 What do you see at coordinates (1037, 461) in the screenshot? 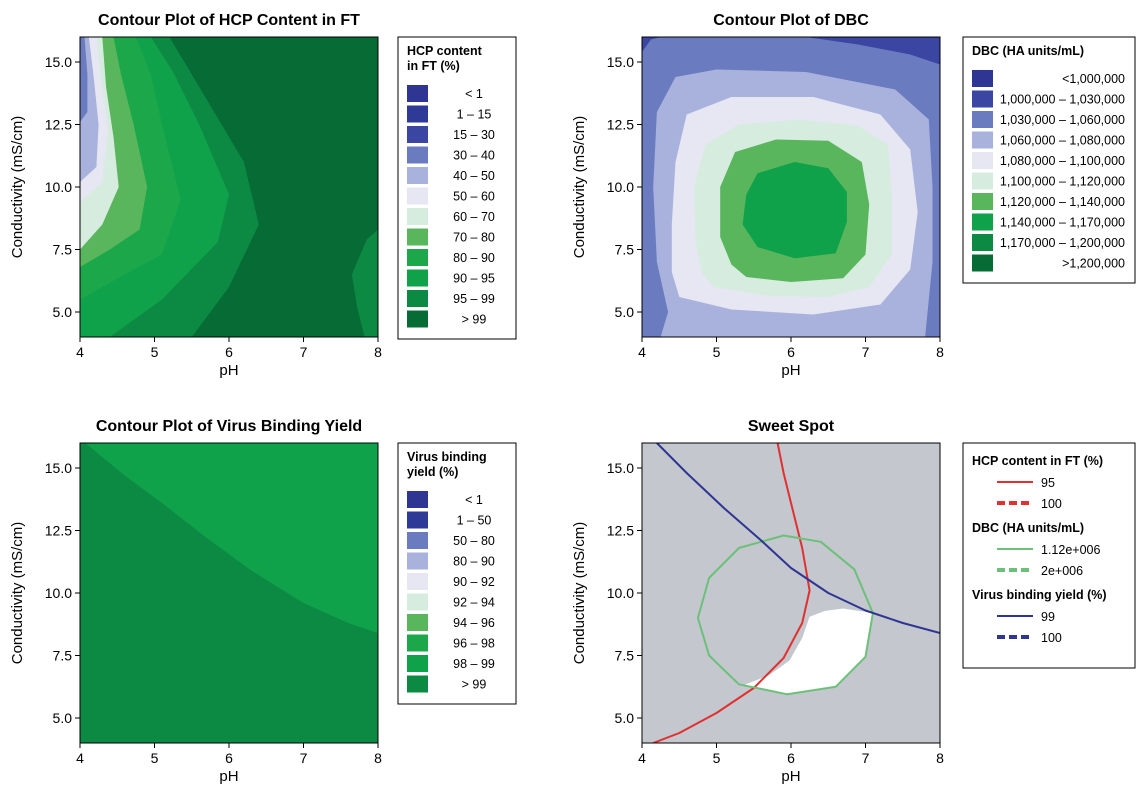
I see `legend-group-title: HCP content in FT (%)` at bounding box center [1037, 461].